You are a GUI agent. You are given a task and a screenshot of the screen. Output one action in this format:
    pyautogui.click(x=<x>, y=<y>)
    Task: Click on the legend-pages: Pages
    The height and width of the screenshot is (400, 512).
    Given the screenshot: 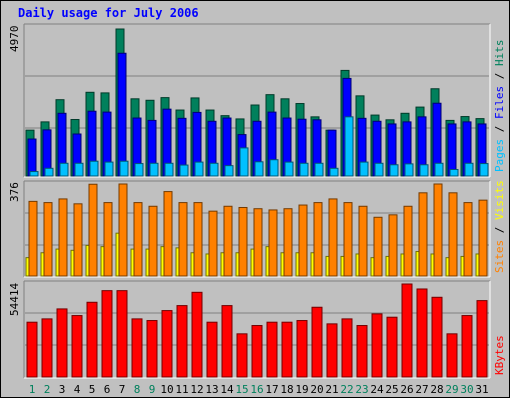 What is the action you would take?
    pyautogui.click(x=499, y=155)
    